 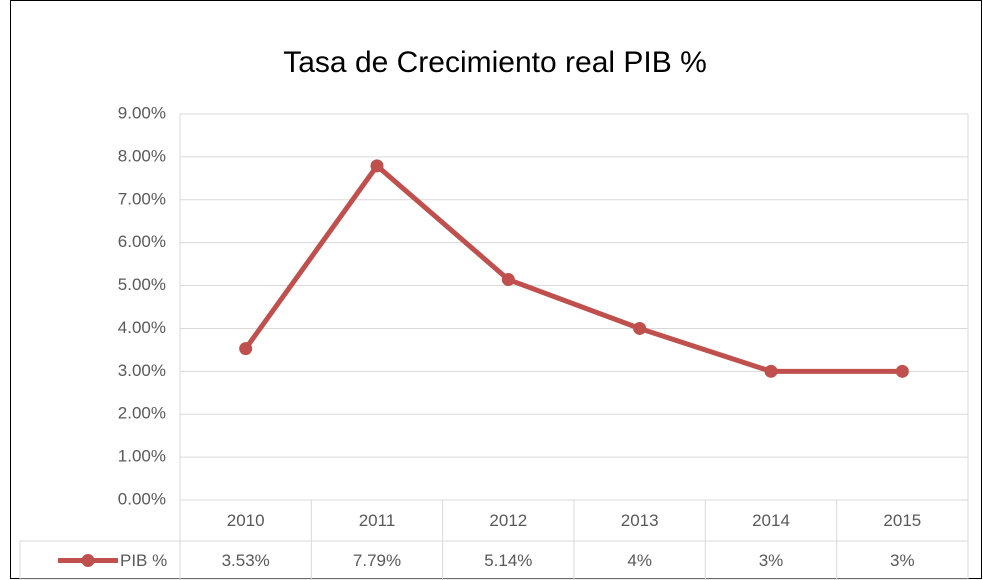 I want to click on x-tick-label: 2014, so click(x=771, y=520).